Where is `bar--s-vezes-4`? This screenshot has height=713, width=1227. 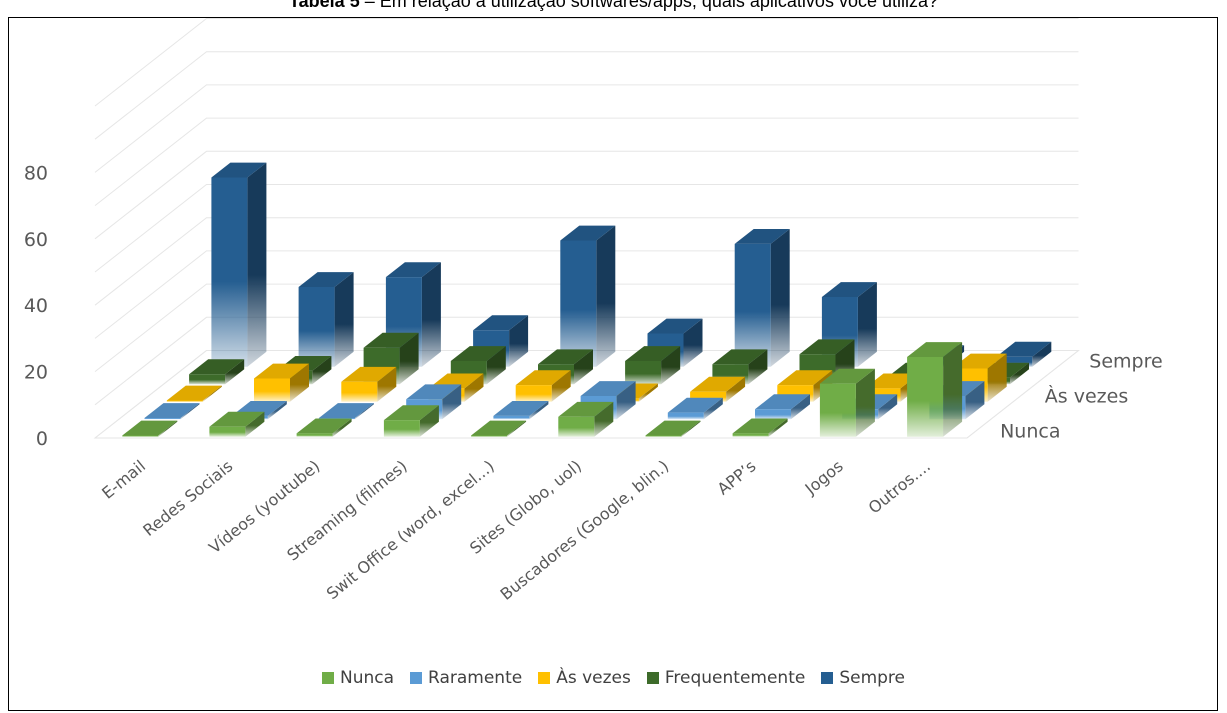
bar--s-vezes-4 is located at coordinates (543, 386).